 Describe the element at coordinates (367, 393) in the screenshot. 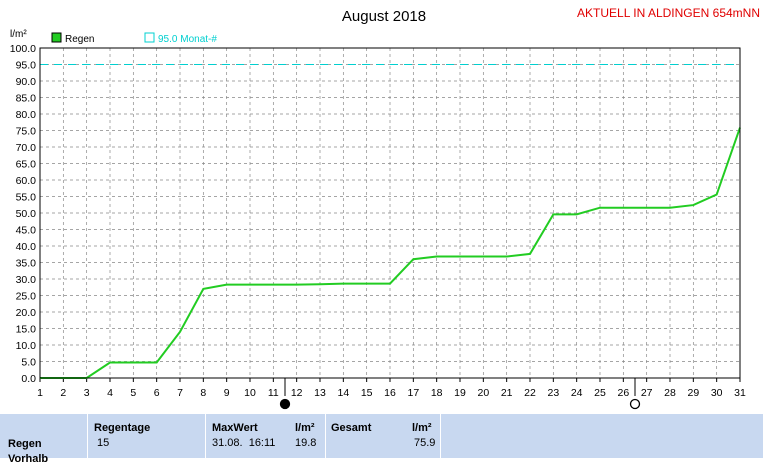

I see `x-tick-label: 15` at that location.